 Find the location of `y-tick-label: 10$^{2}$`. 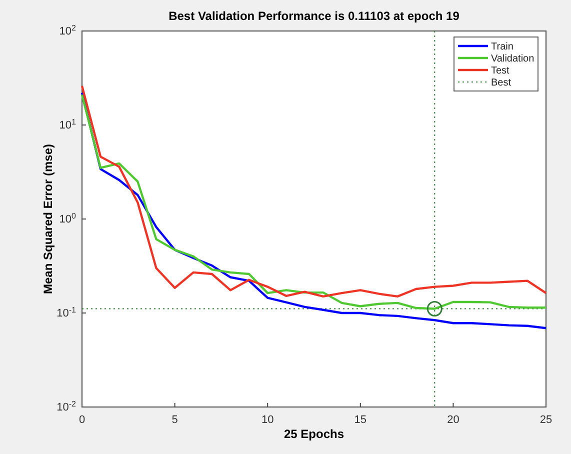

y-tick-label: 10$^{2}$ is located at coordinates (68, 30).